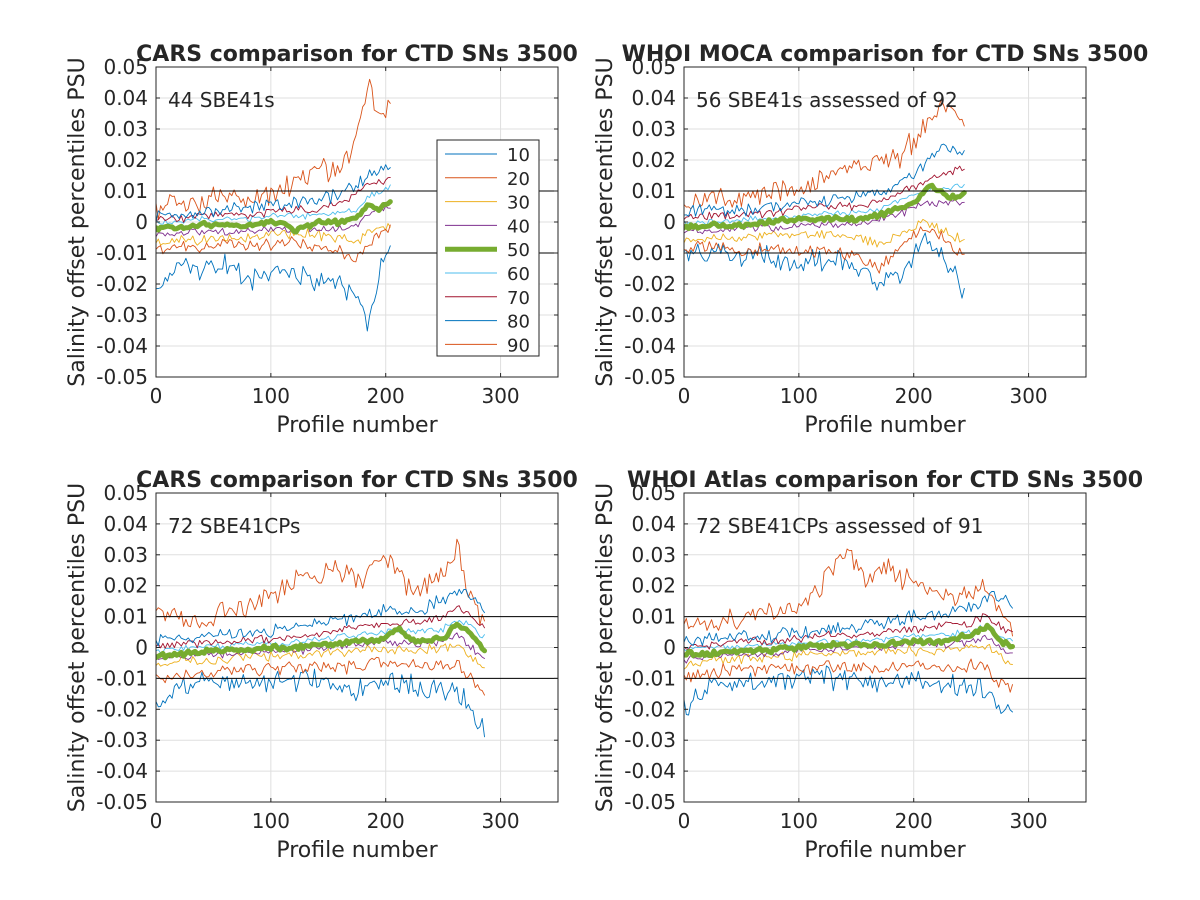 The width and height of the screenshot is (1200, 900). Describe the element at coordinates (669, 648) in the screenshot. I see `y-tick-label: 0` at that location.